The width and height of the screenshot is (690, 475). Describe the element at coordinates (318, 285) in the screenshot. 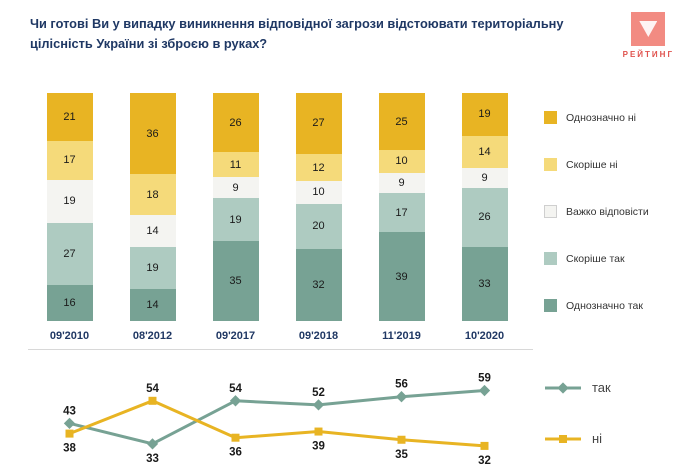

I see `bar-segment: 32` at that location.